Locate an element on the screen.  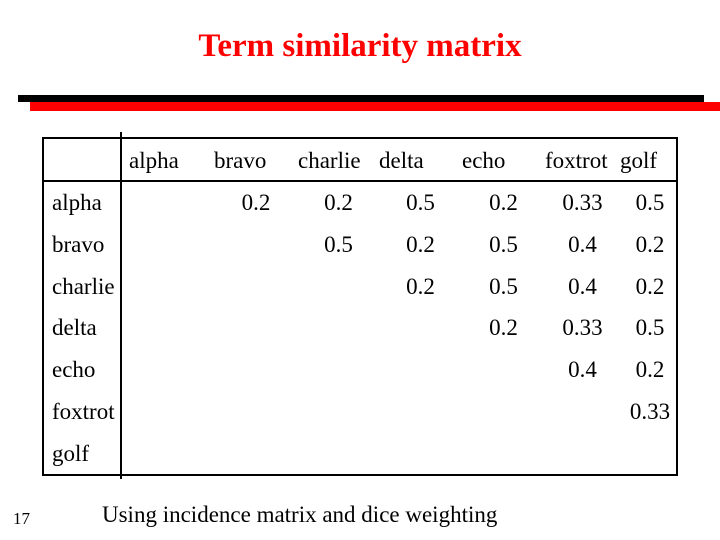
row-header-charlie: charlie is located at coordinates (83, 286).